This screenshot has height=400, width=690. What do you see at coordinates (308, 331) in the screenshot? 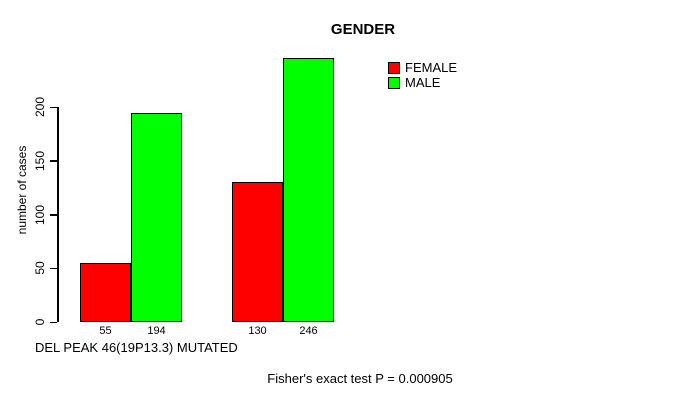
I see `bar-value-label: 246` at bounding box center [308, 331].